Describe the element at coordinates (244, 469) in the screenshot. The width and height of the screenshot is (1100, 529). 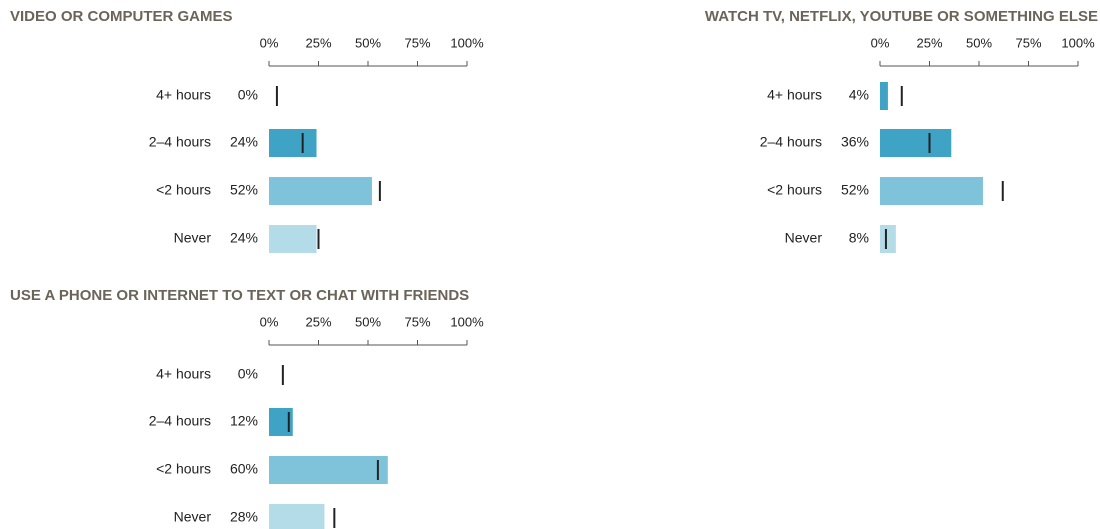
I see `value-label: 60%` at that location.